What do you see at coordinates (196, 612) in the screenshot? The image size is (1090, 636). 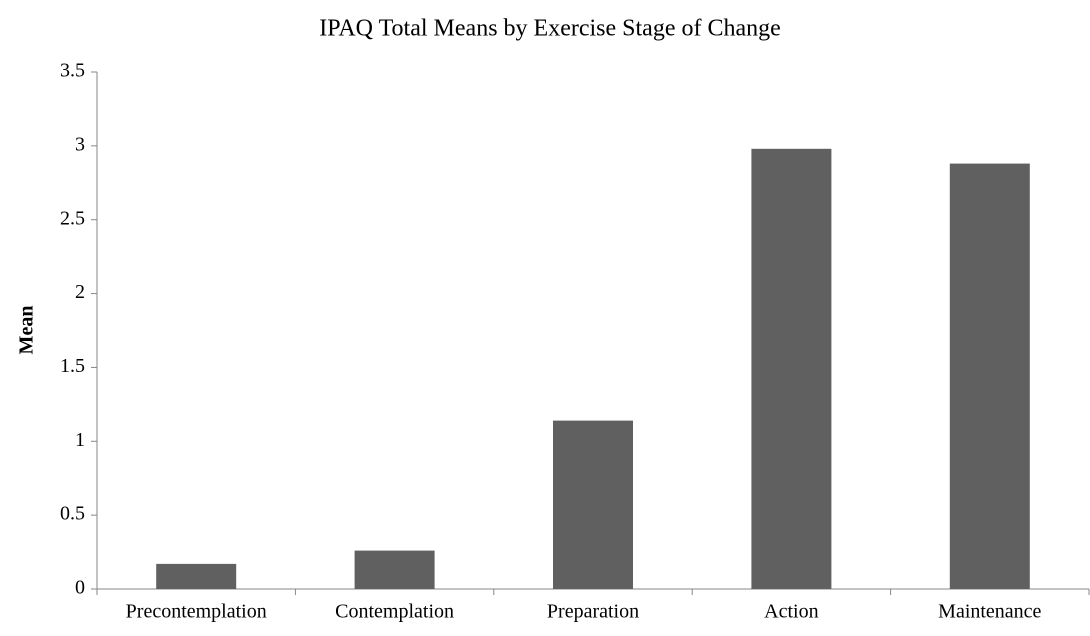 I see `x-tick-label: Precontemplation` at bounding box center [196, 612].